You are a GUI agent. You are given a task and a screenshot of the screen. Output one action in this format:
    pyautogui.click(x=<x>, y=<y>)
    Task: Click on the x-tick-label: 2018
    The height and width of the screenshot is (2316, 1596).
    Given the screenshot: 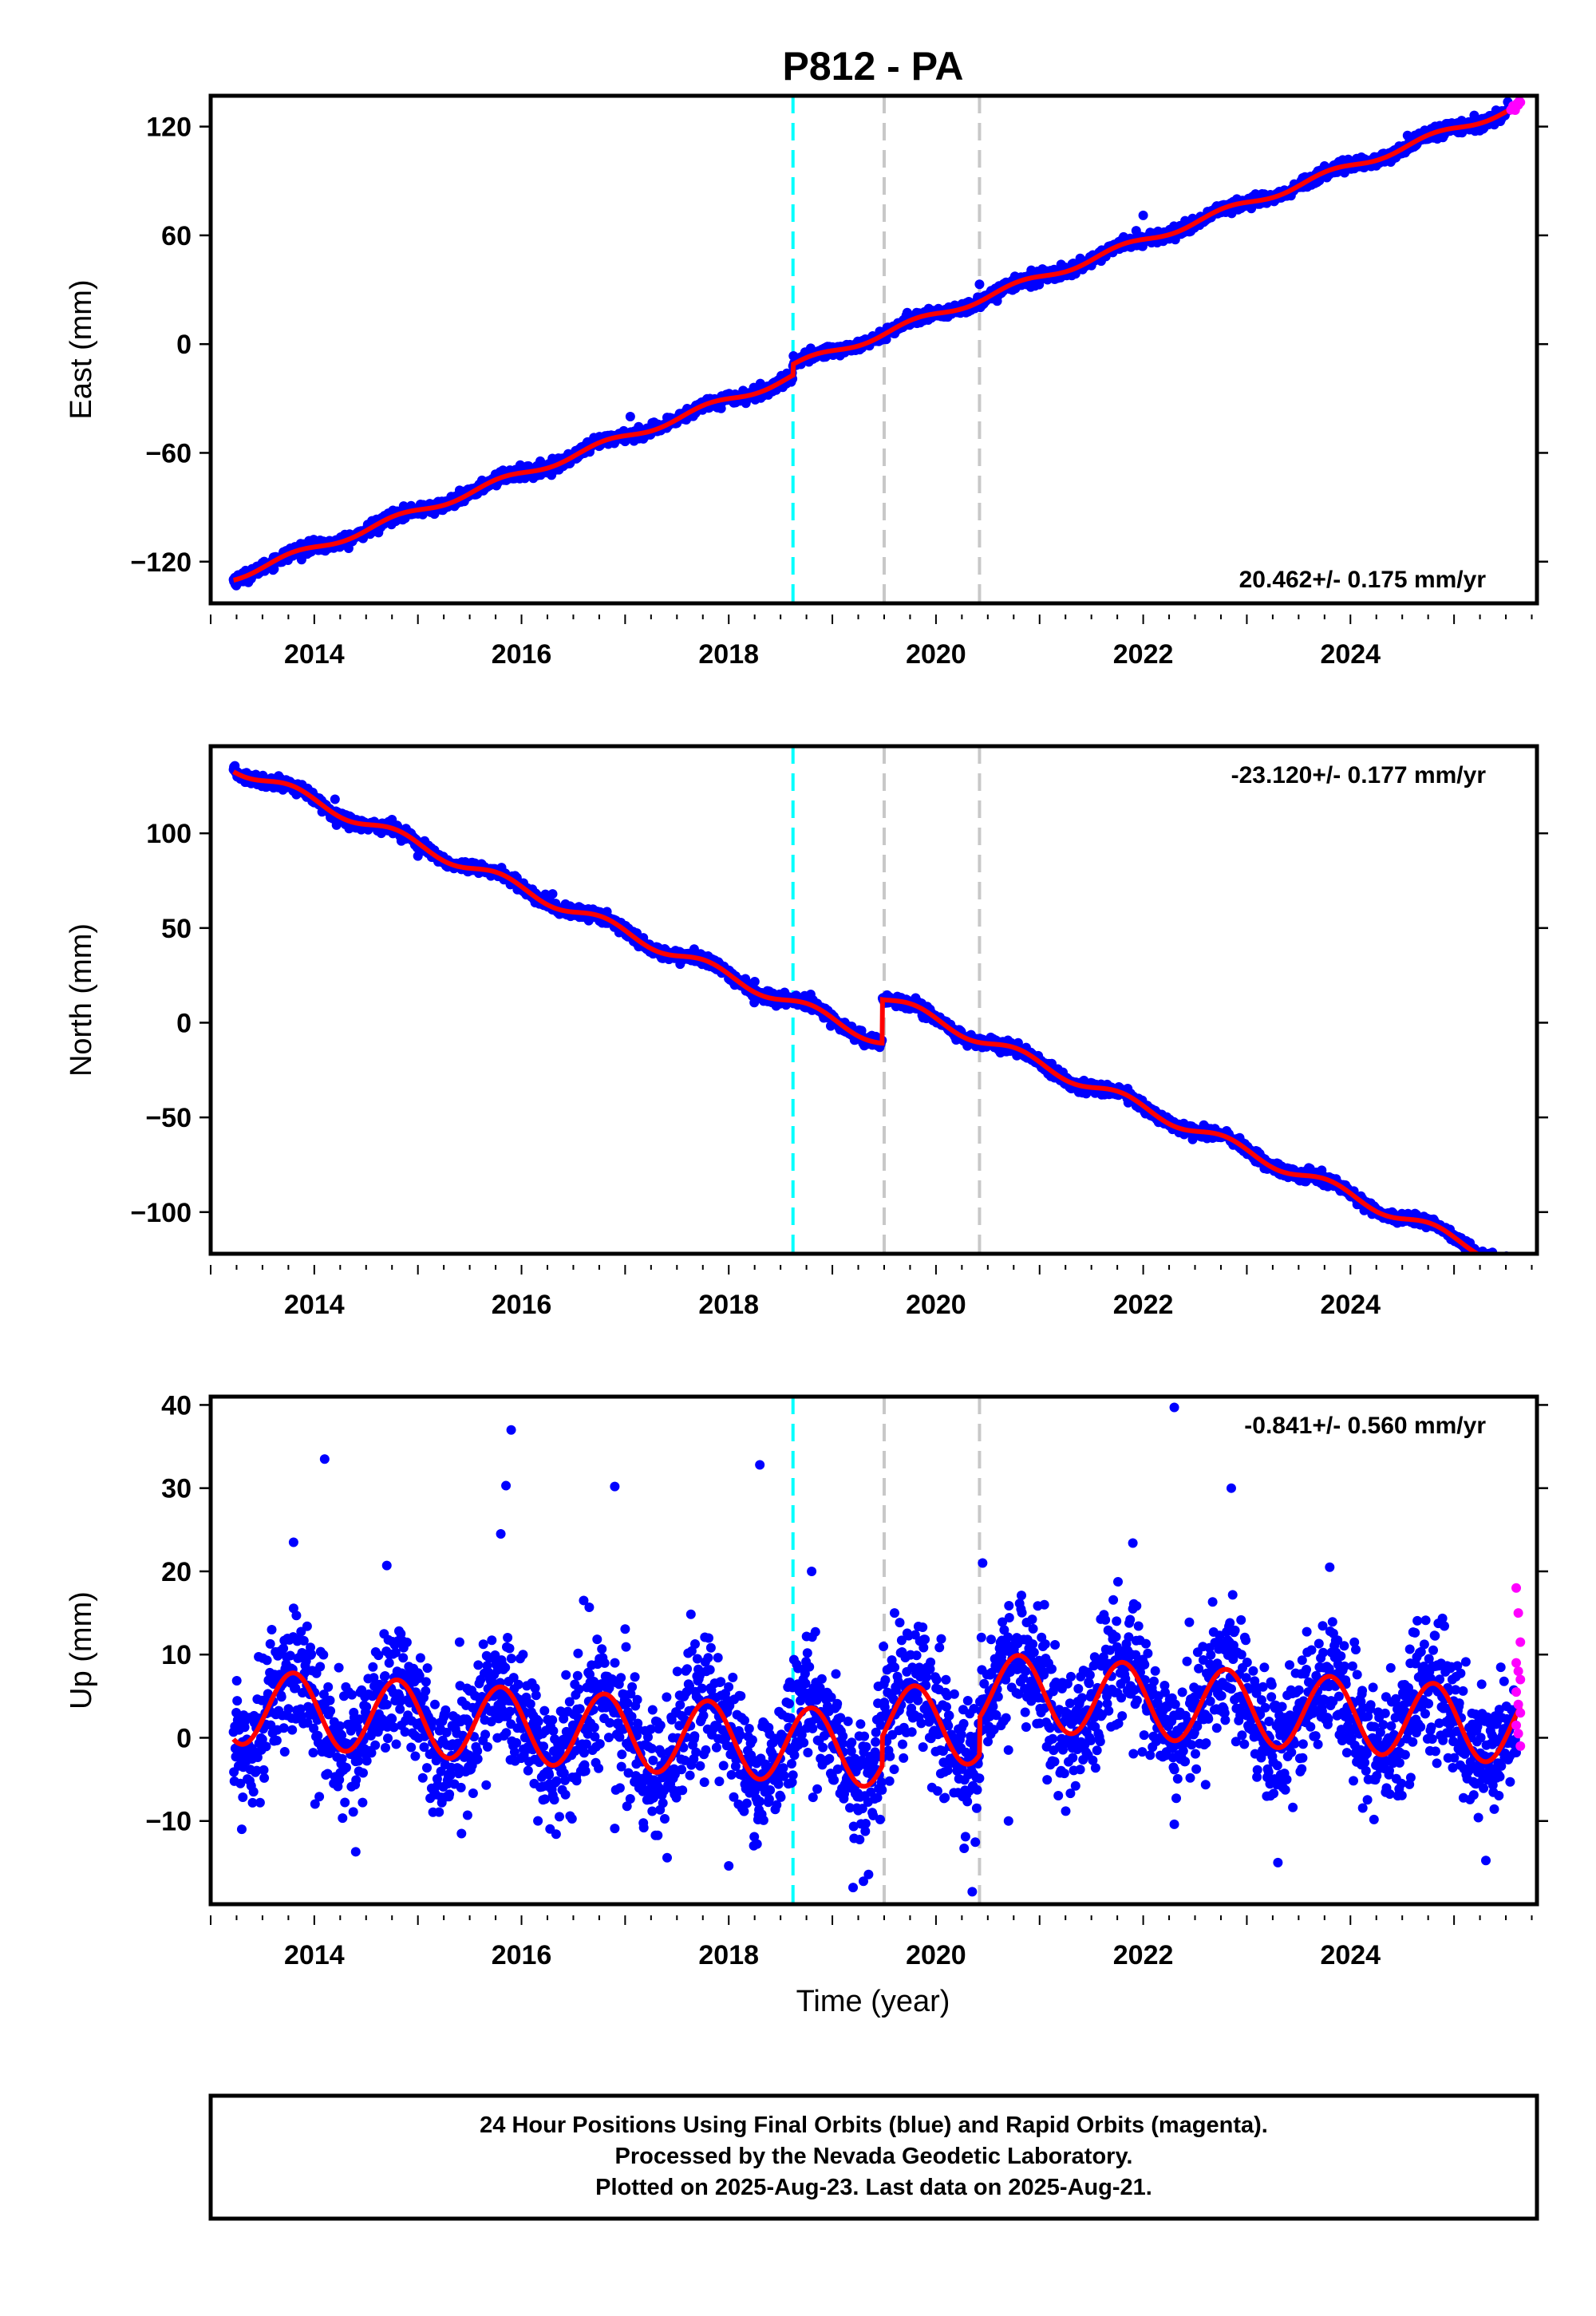 What is the action you would take?
    pyautogui.click(x=728, y=654)
    